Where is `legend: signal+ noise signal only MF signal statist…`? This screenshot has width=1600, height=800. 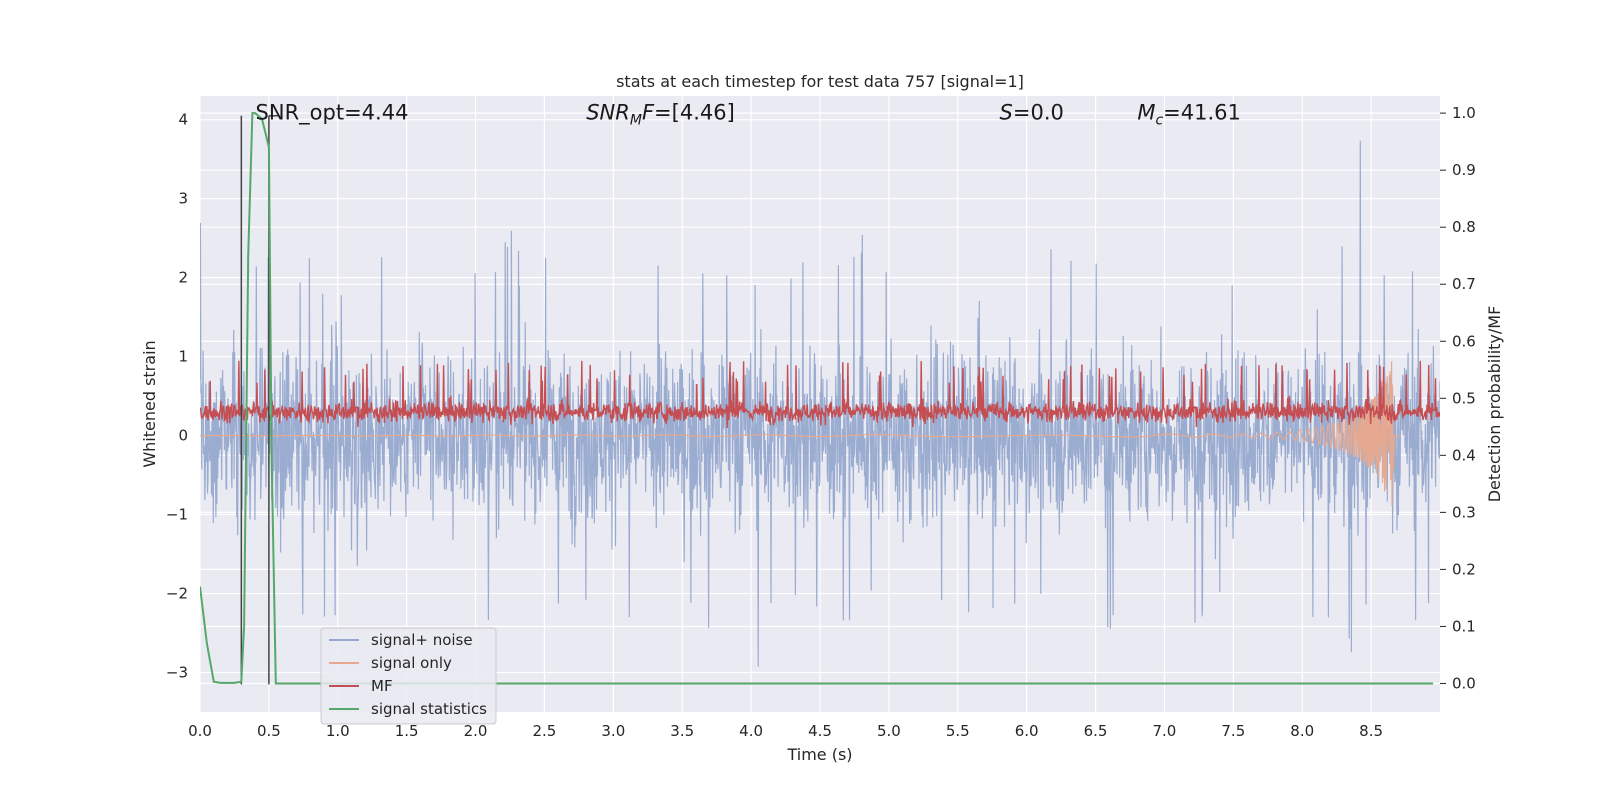
legend: signal+ noise signal only MF signal statist… is located at coordinates (408, 676).